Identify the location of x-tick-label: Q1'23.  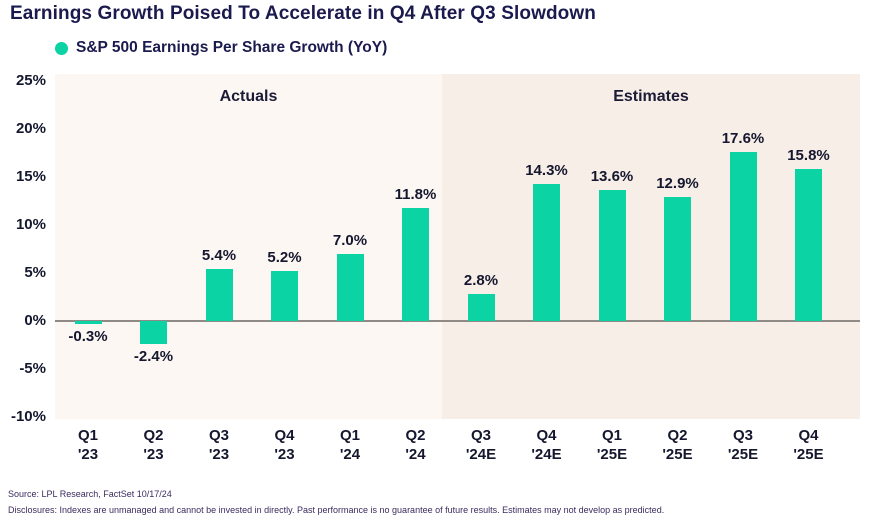
(88, 445).